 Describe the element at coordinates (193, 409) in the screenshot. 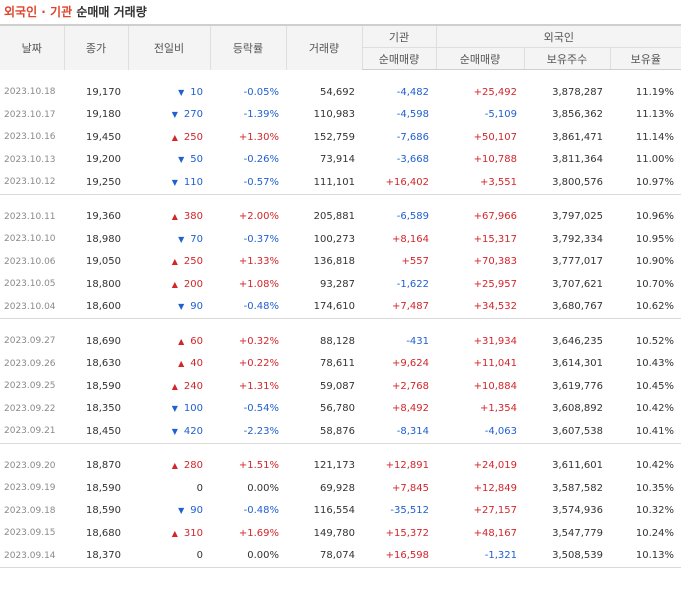

I see `change-value: 100` at that location.